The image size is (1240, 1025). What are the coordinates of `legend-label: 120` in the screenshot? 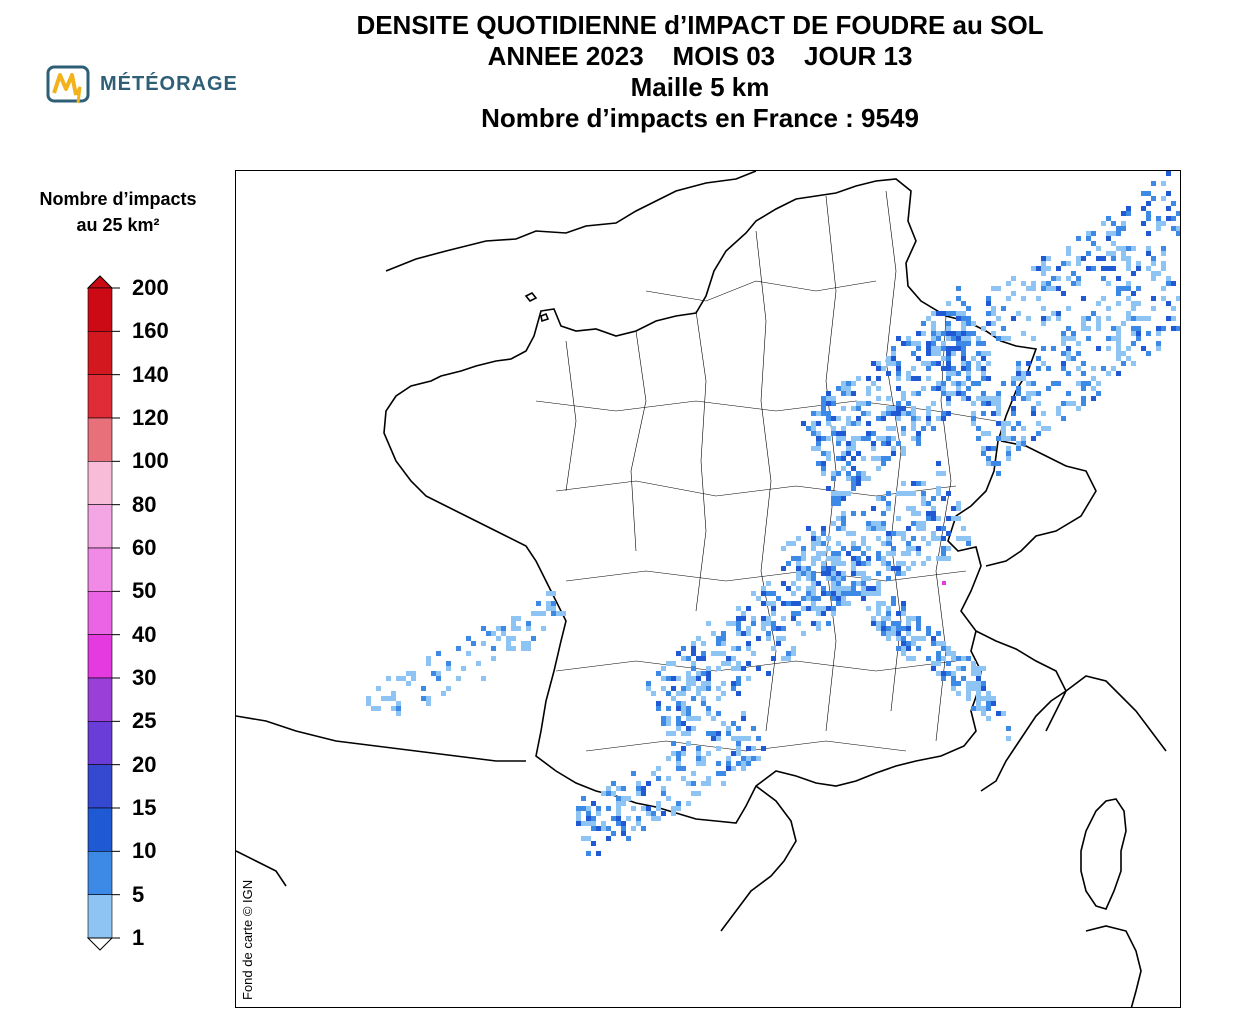 It's located at (150, 417).